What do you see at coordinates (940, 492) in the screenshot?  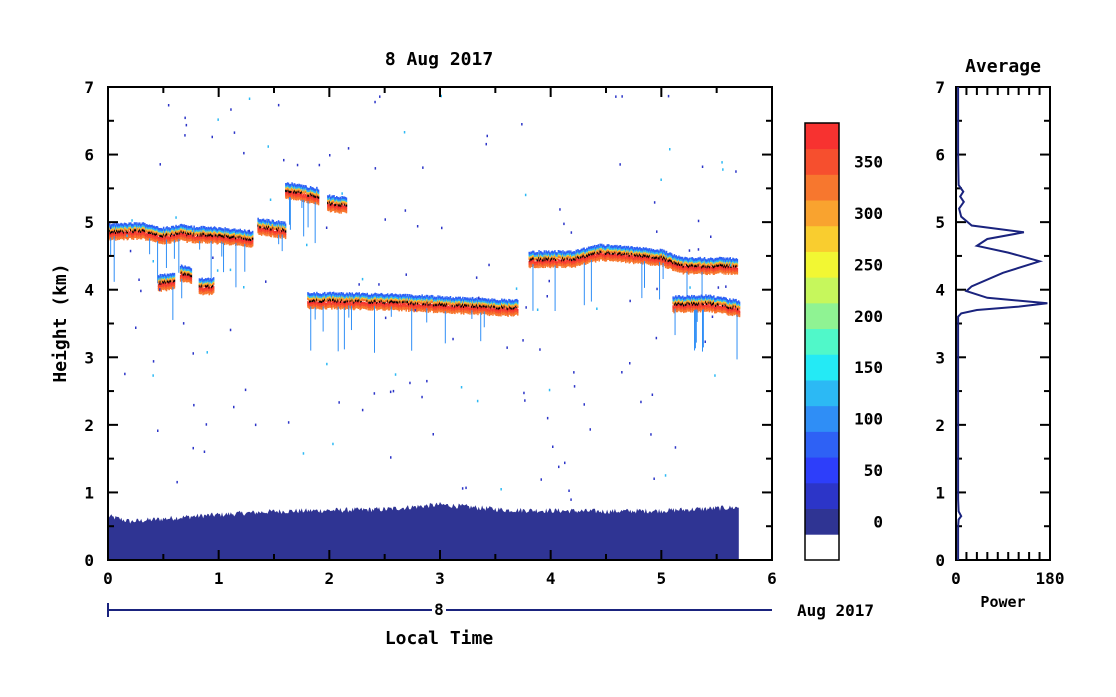 I see `average-y-tick-label: 1` at bounding box center [940, 492].